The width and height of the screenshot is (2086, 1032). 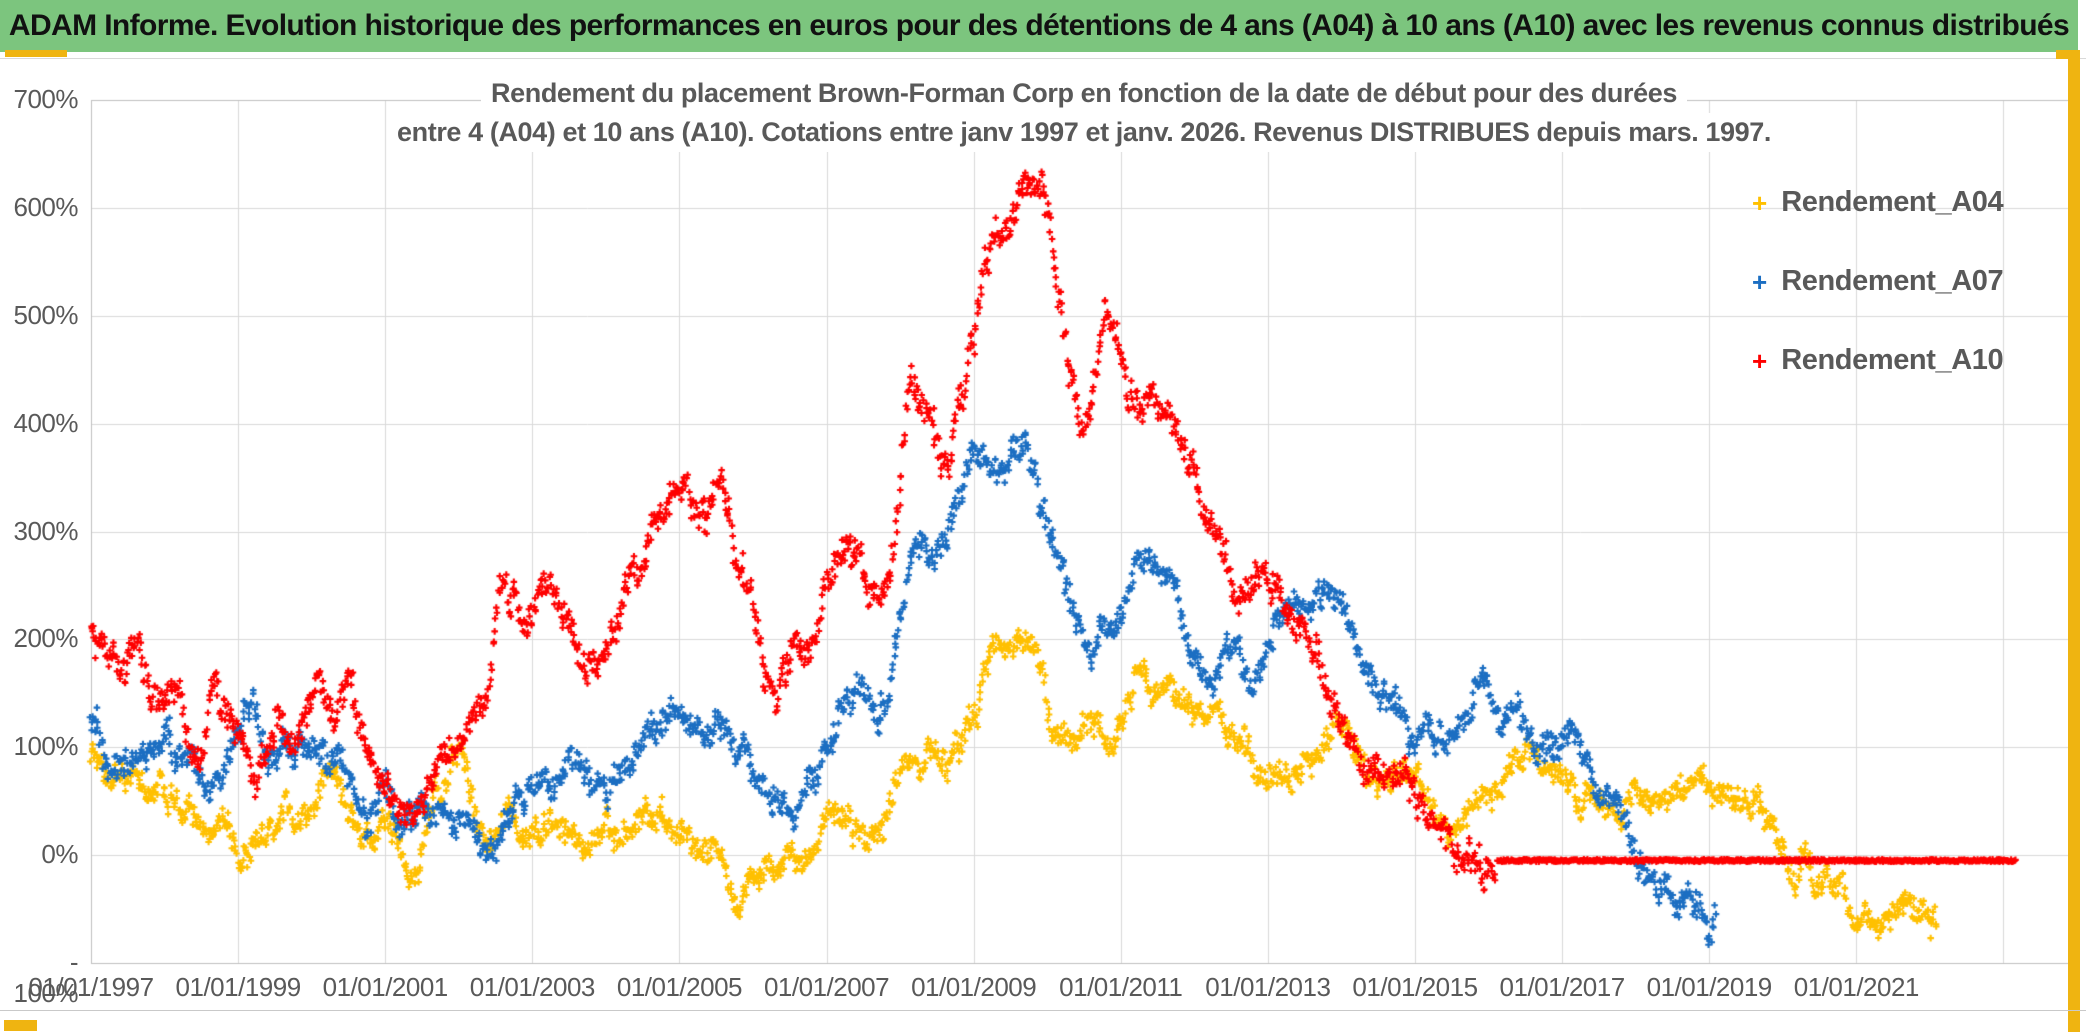 I want to click on gold-accent-right-border, so click(x=2074, y=541).